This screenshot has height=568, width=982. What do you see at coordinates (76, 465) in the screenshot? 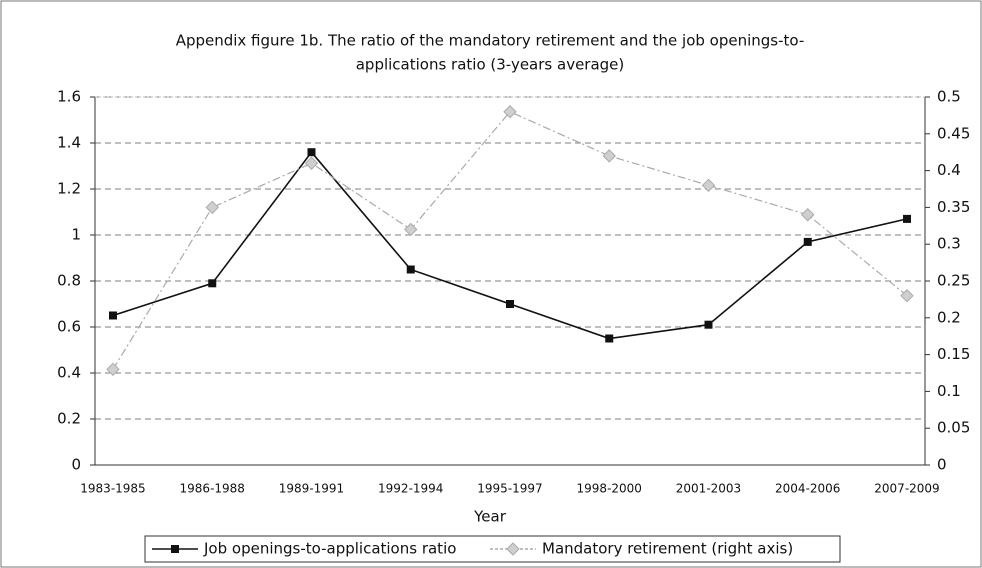
I see `y-tick-label: 0` at bounding box center [76, 465].